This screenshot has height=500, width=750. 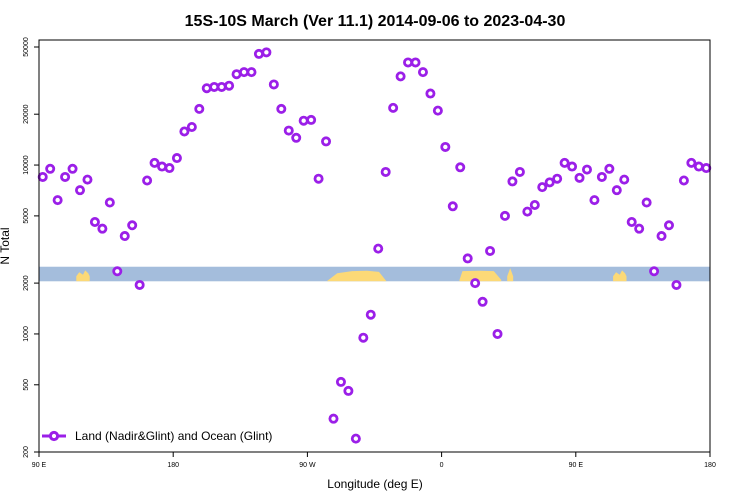 What do you see at coordinates (173, 465) in the screenshot?
I see `x-tick-label: 180` at bounding box center [173, 465].